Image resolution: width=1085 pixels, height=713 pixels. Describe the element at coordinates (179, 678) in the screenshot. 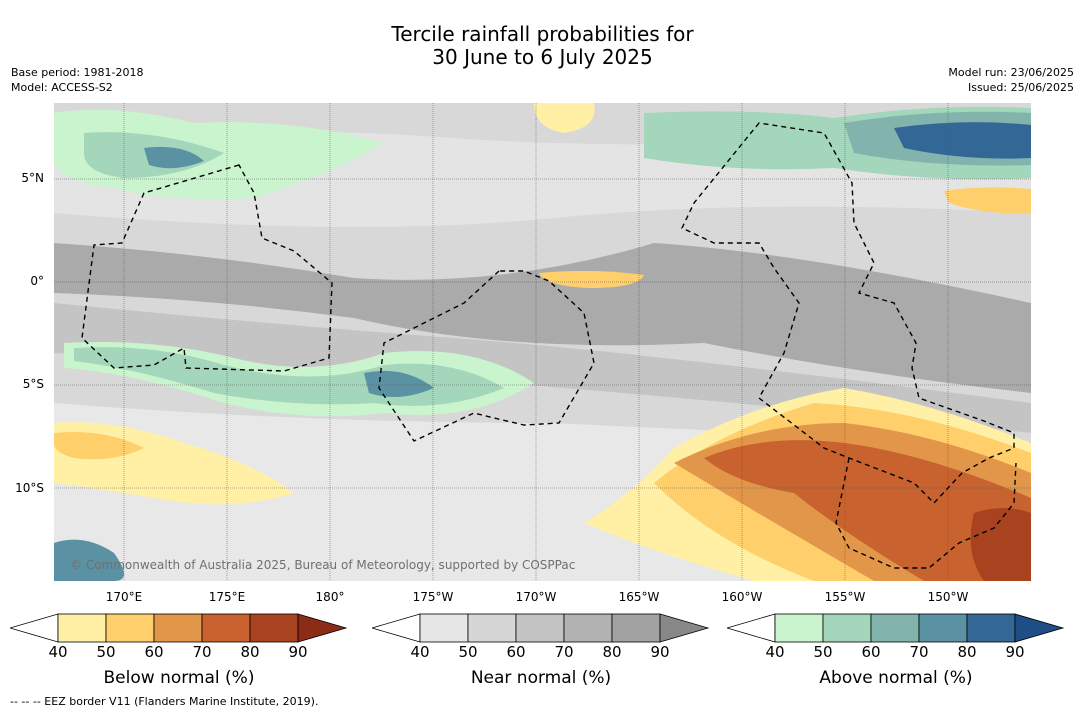

I see `colorbar-title-below: Below normal (%)` at that location.